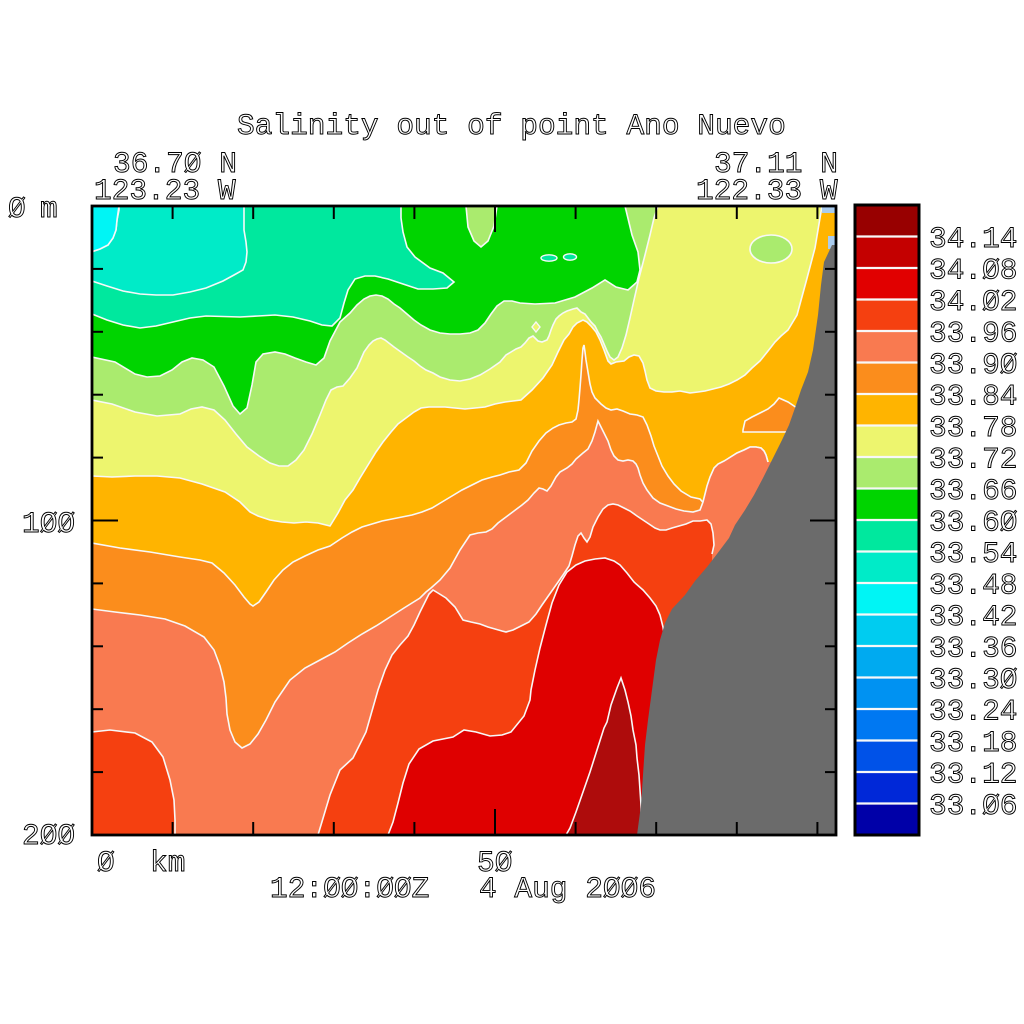 The height and width of the screenshot is (1024, 1024). Describe the element at coordinates (49, 209) in the screenshot. I see `svg-text: m` at that location.